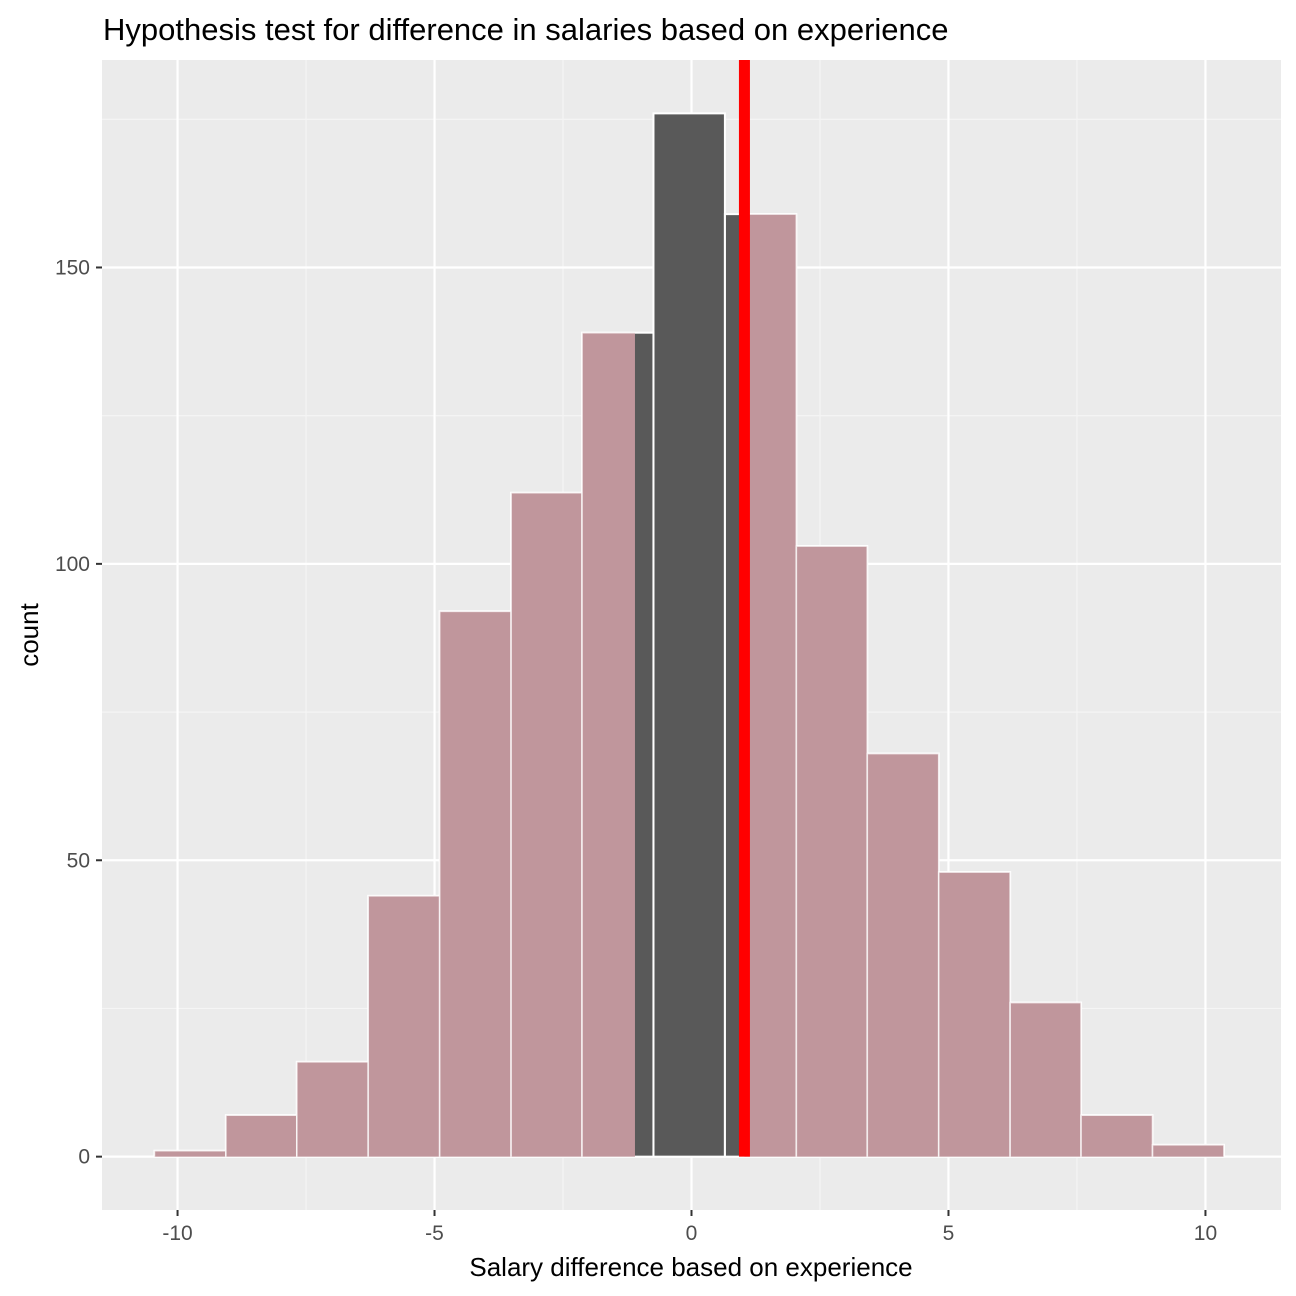  Describe the element at coordinates (1205, 1233) in the screenshot. I see `x-tick-label: 10` at that location.